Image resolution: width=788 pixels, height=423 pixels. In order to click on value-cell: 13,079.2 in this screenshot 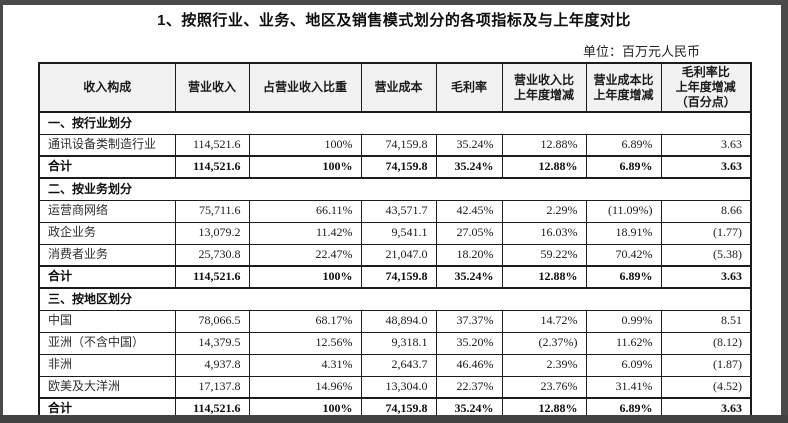, I will do `click(212, 233)`.